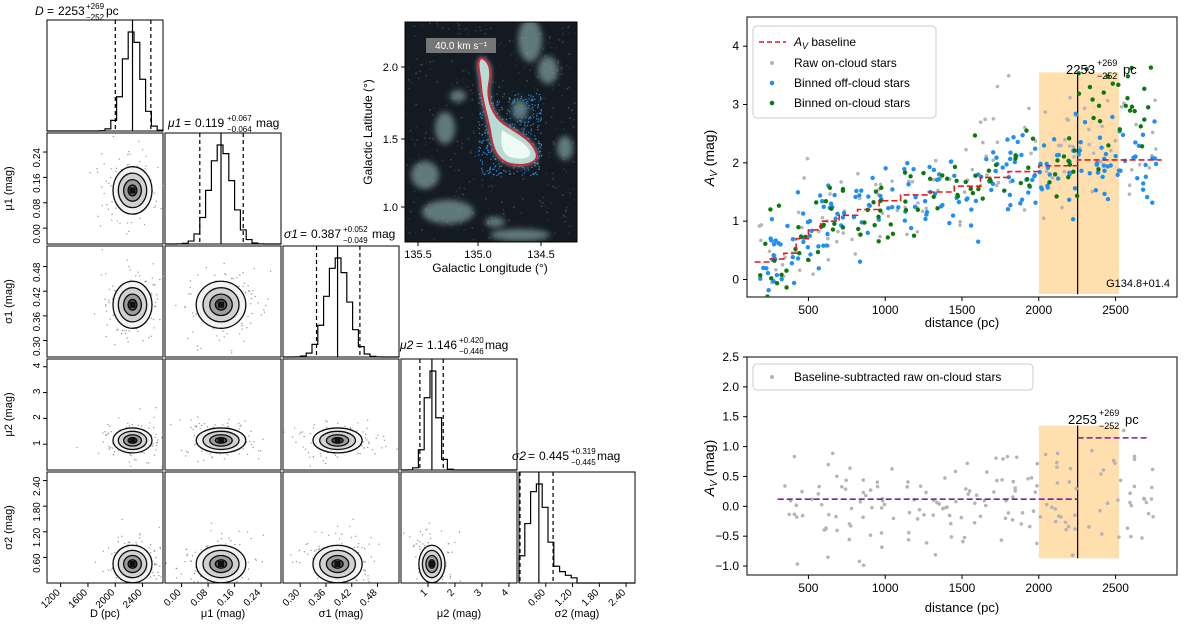 The height and width of the screenshot is (629, 1200). I want to click on corner-title-D-name: D, so click(39, 11).